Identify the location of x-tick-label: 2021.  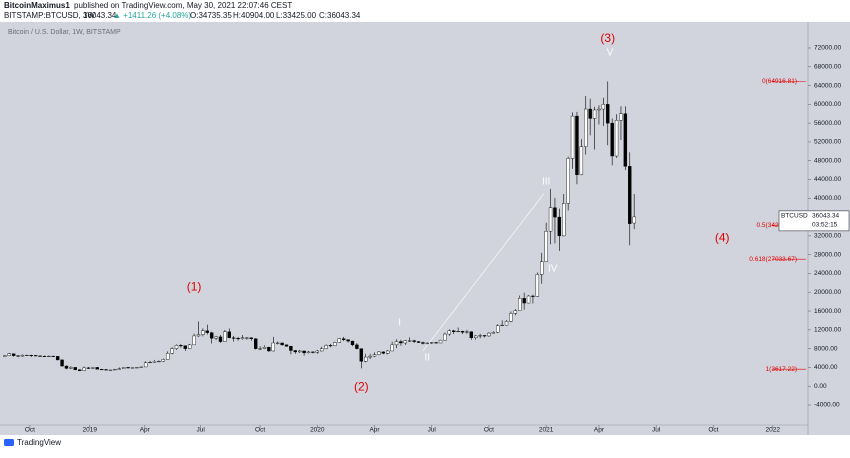
(546, 430).